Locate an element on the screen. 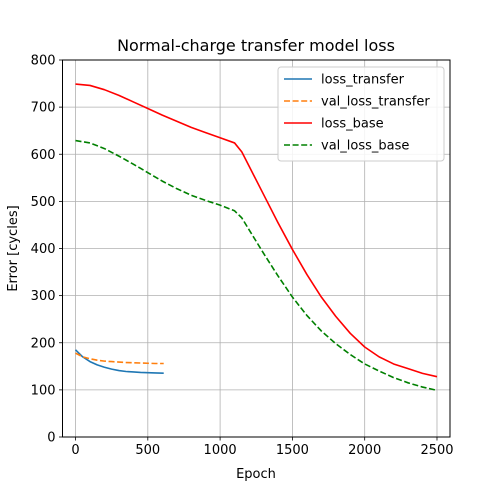 The width and height of the screenshot is (500, 500). y-tick-label: 600 is located at coordinates (43, 155).